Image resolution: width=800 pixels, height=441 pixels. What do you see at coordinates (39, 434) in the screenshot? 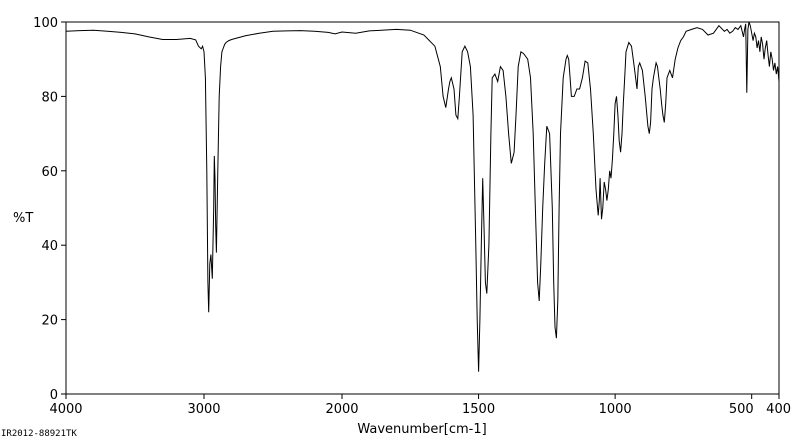
I see `footer-code: IR2012-88921TK` at bounding box center [39, 434].